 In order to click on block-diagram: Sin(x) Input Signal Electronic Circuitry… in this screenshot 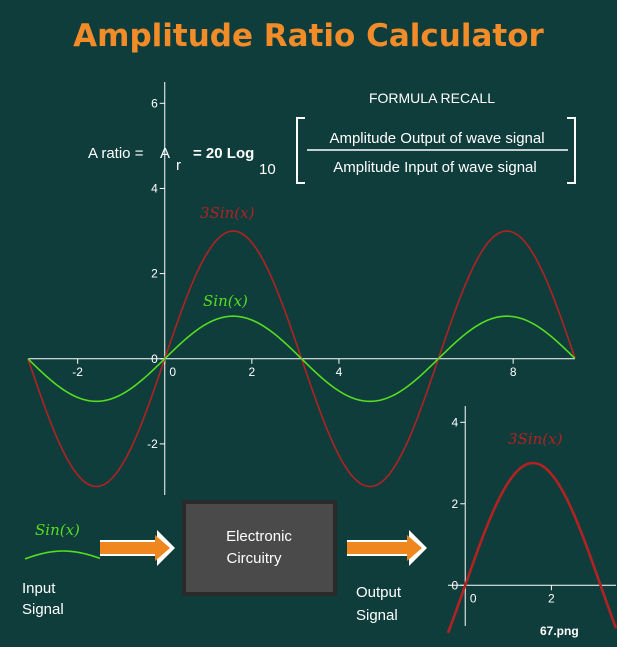, I will do `click(224, 562)`.